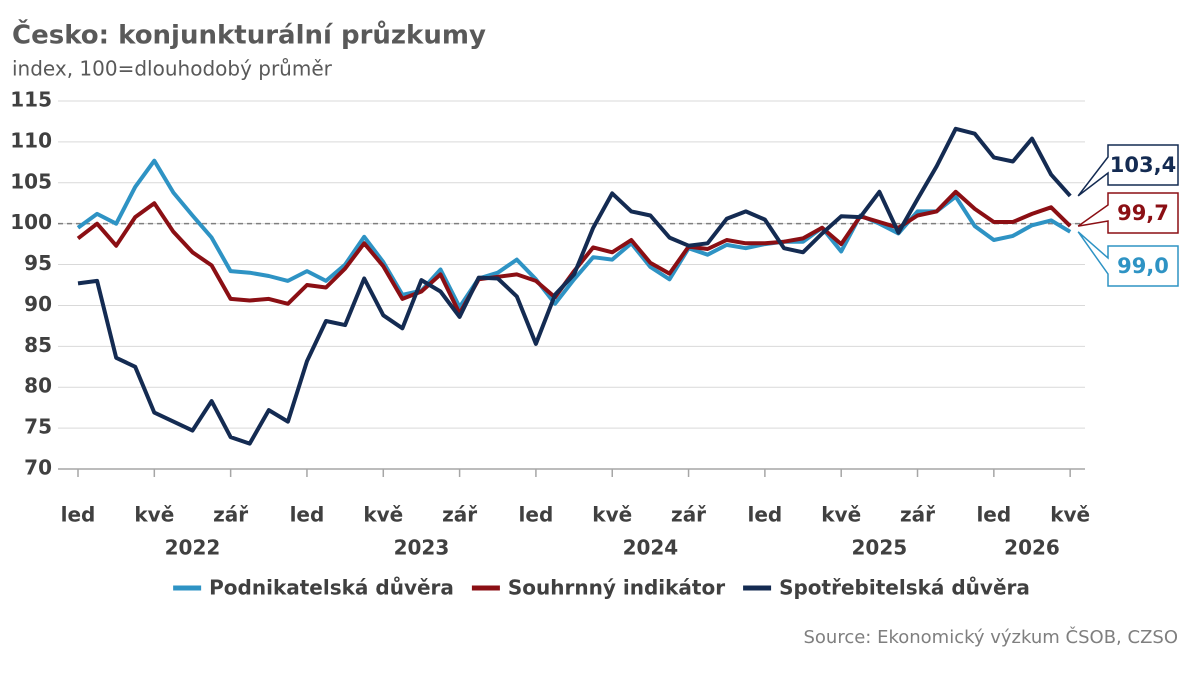 The image size is (1200, 674). Describe the element at coordinates (422, 548) in the screenshot. I see `x-group-label: 2023` at that location.